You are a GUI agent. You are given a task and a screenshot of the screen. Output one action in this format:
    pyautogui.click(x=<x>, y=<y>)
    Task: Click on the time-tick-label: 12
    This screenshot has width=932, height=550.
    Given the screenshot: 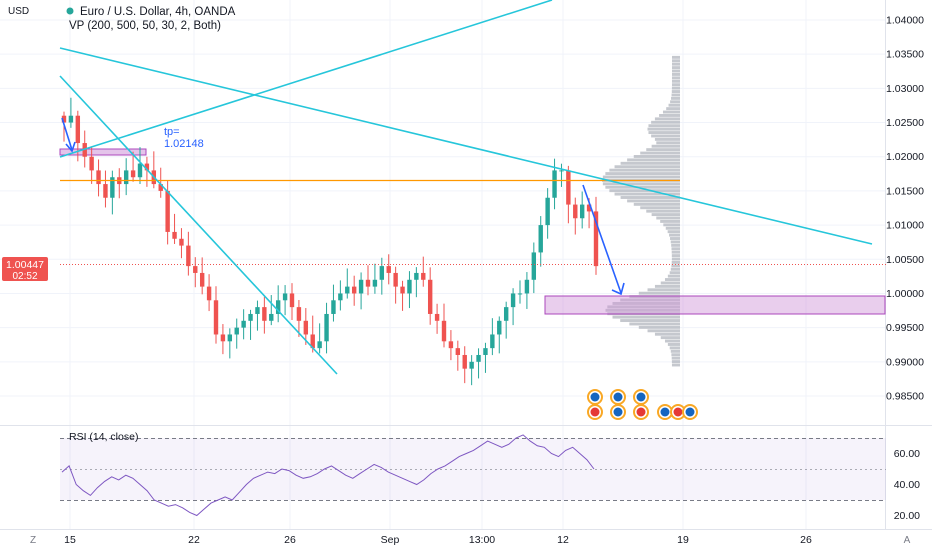 What is the action you would take?
    pyautogui.click(x=563, y=540)
    